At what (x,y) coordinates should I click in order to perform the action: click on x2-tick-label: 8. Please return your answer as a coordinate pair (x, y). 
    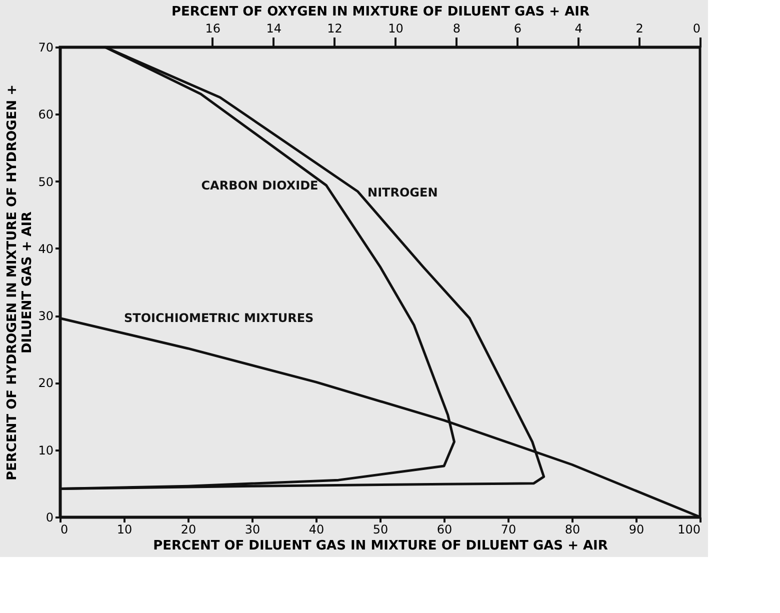
    Looking at the image, I should click on (456, 29).